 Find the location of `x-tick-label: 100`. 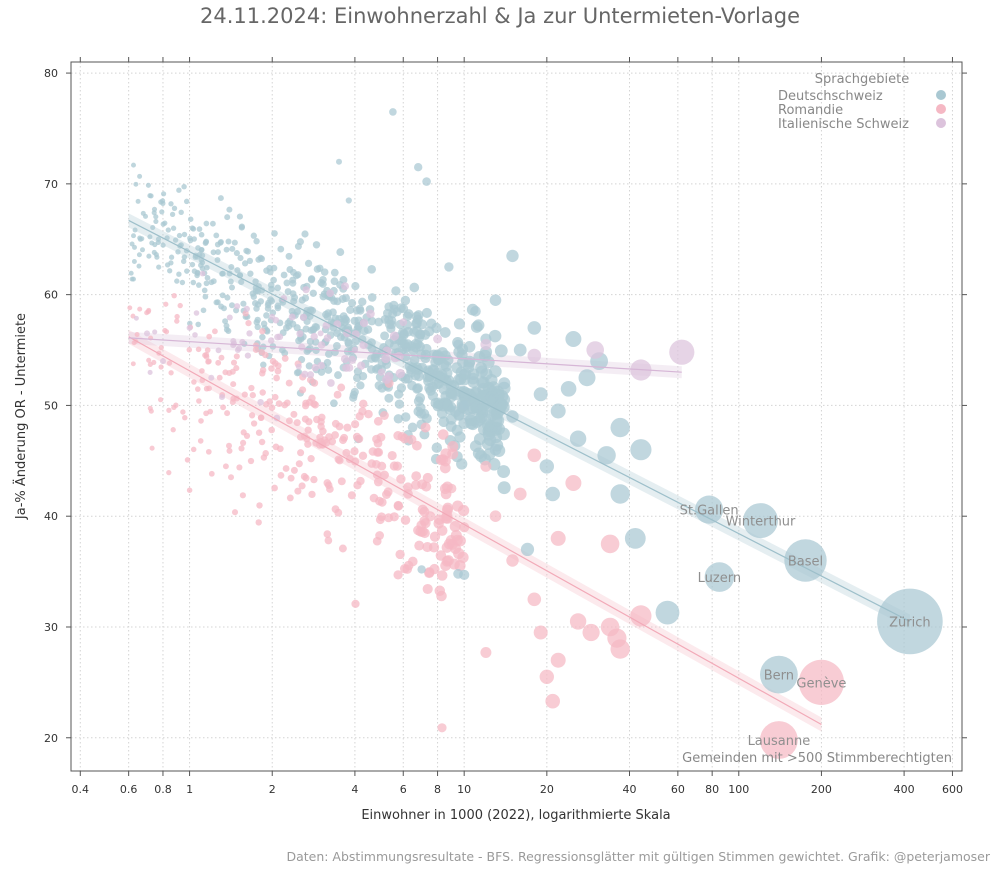

x-tick-label: 100 is located at coordinates (738, 789).